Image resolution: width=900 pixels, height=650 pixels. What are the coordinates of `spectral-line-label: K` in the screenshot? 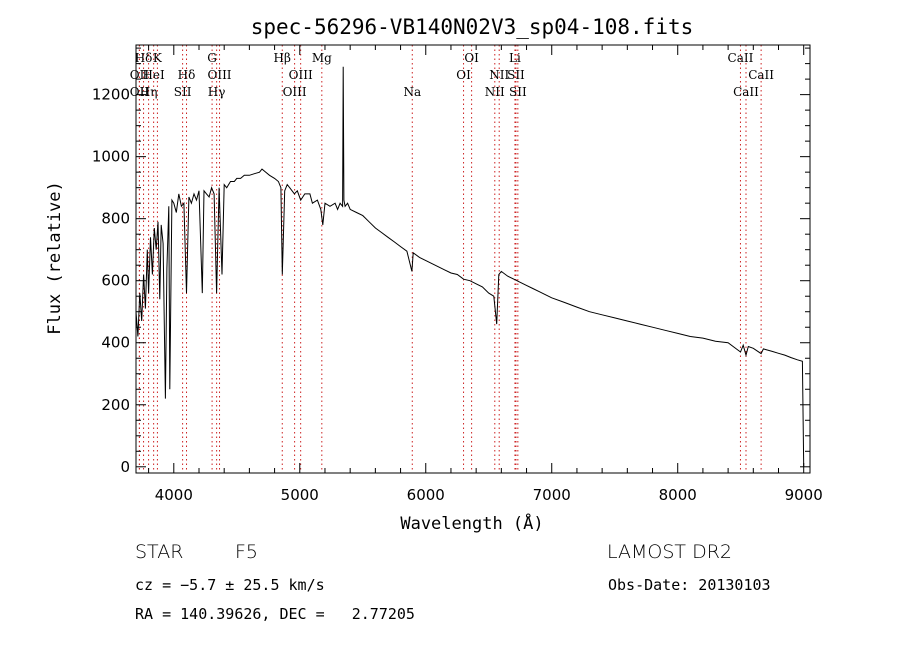 It's located at (158, 58).